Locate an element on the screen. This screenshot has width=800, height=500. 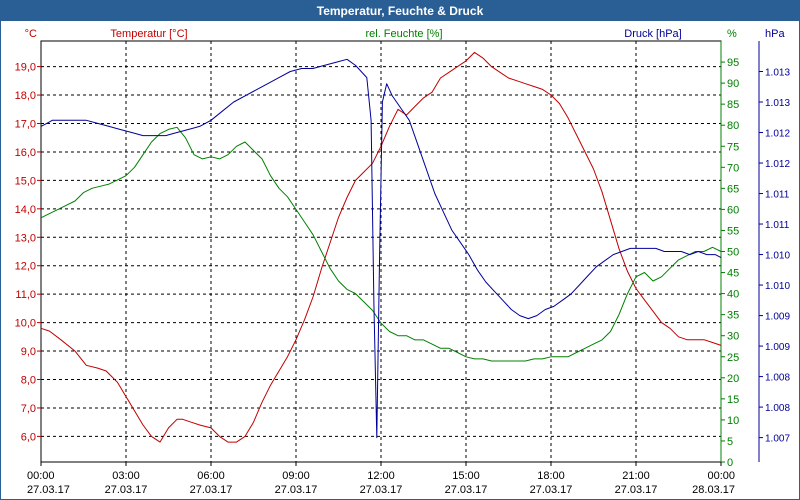
temperature-tick-label: 11,0 is located at coordinates (25, 295).